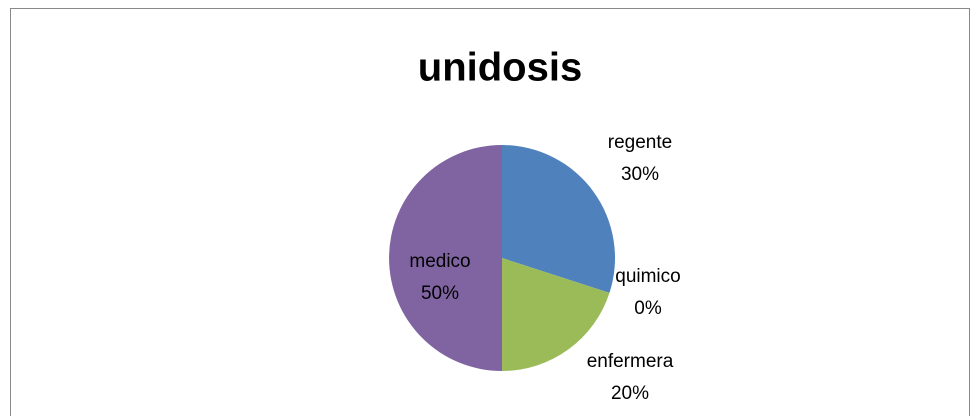 The width and height of the screenshot is (980, 416). I want to click on slice-category: regente, so click(640, 142).